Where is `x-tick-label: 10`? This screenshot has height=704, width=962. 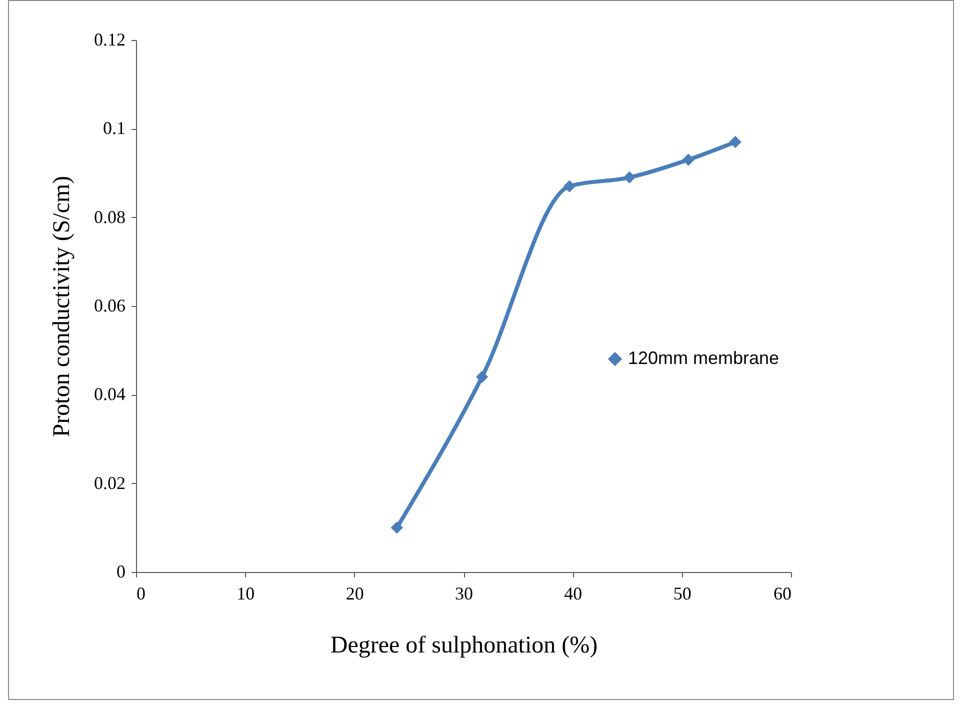
x-tick-label: 10 is located at coordinates (245, 594).